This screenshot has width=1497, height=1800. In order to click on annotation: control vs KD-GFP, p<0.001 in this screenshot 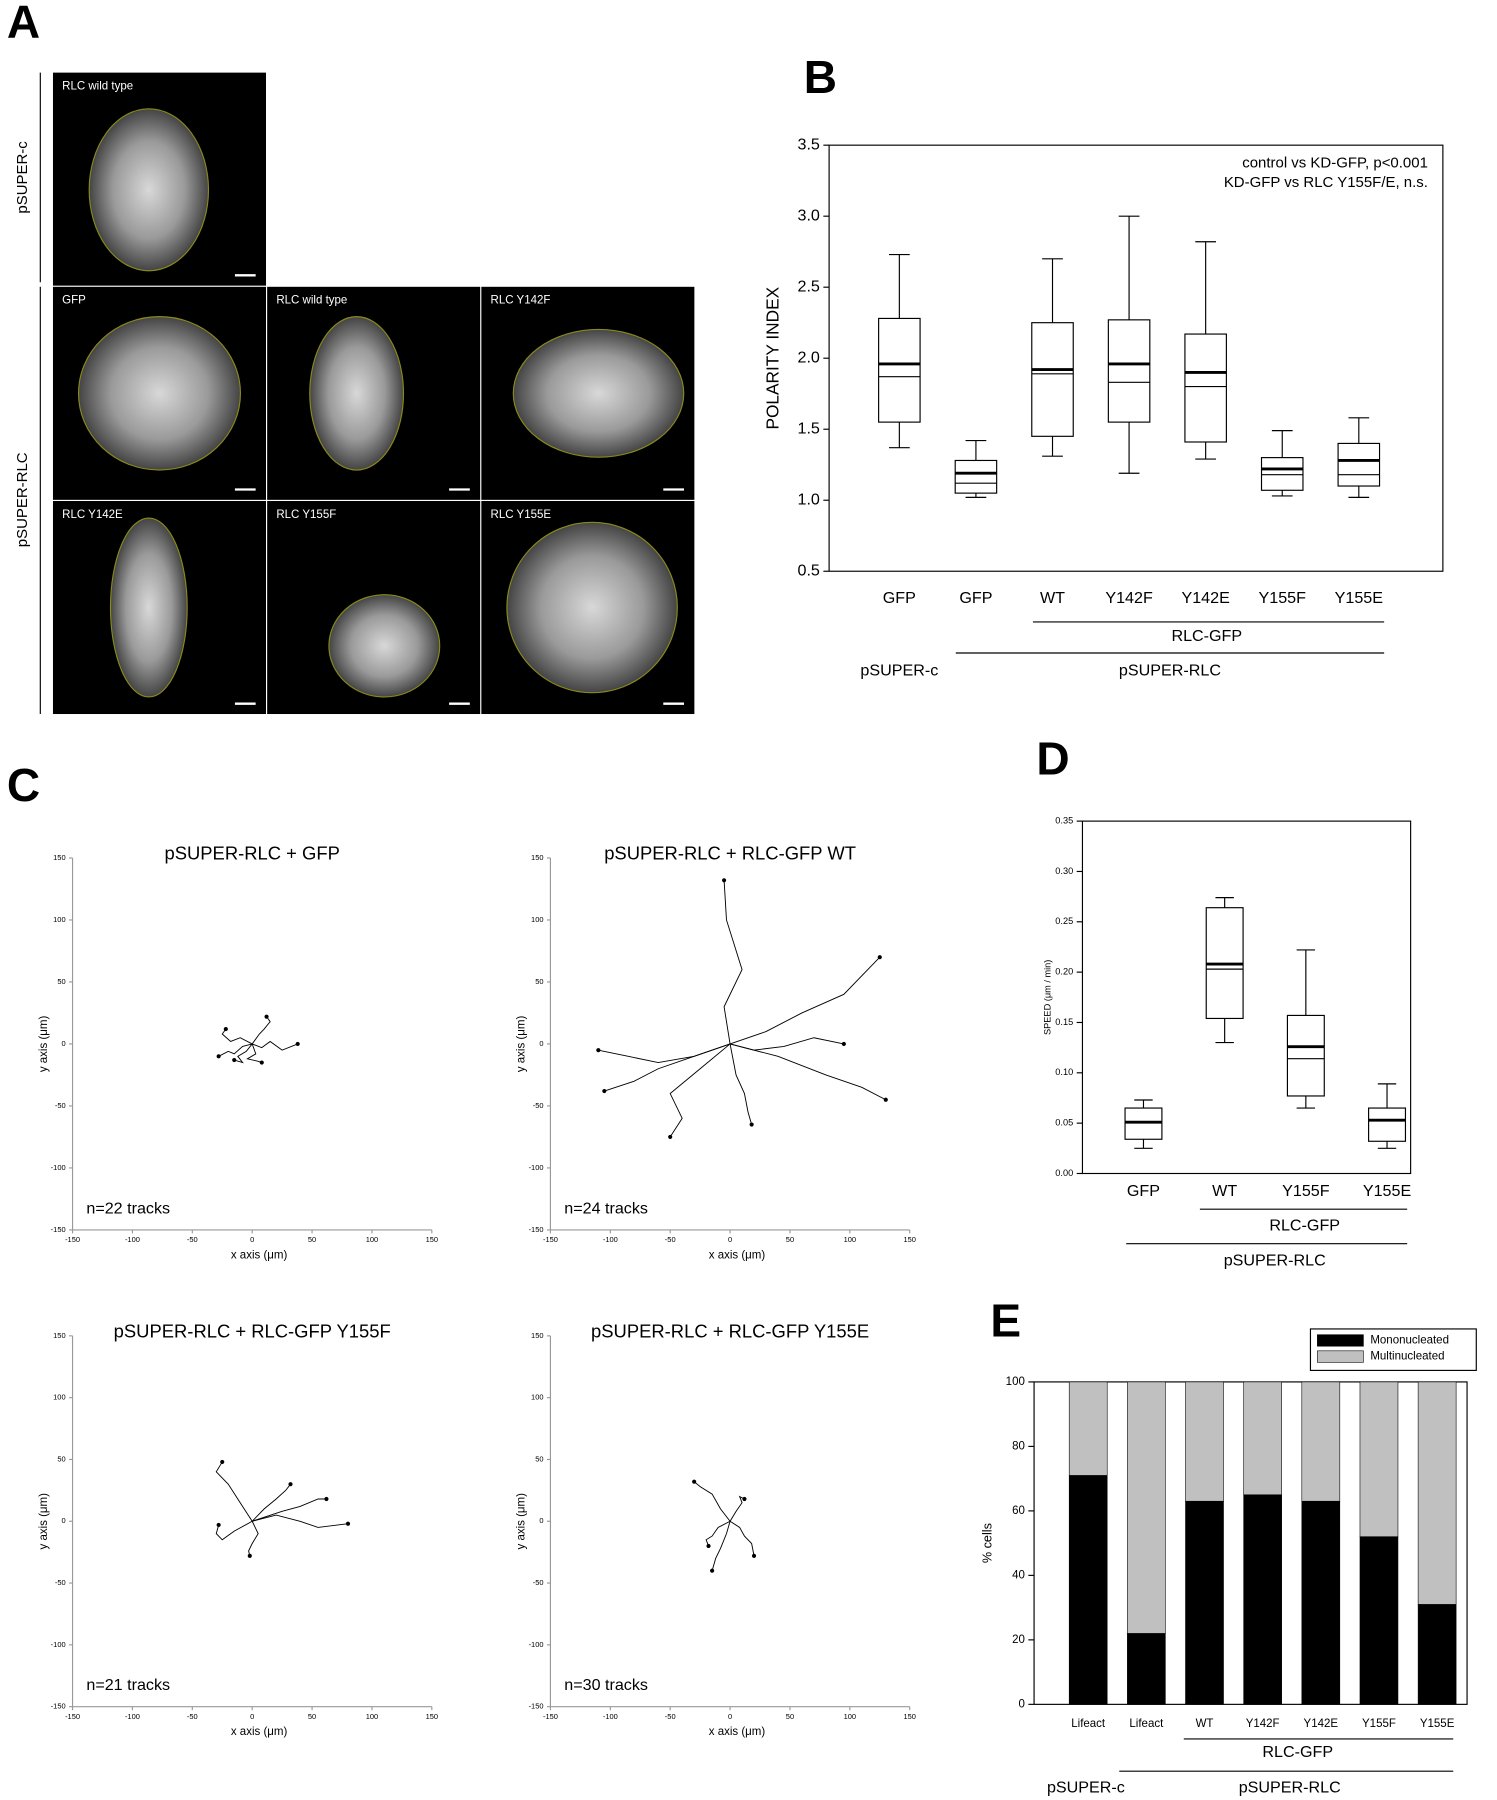, I will do `click(1335, 163)`.